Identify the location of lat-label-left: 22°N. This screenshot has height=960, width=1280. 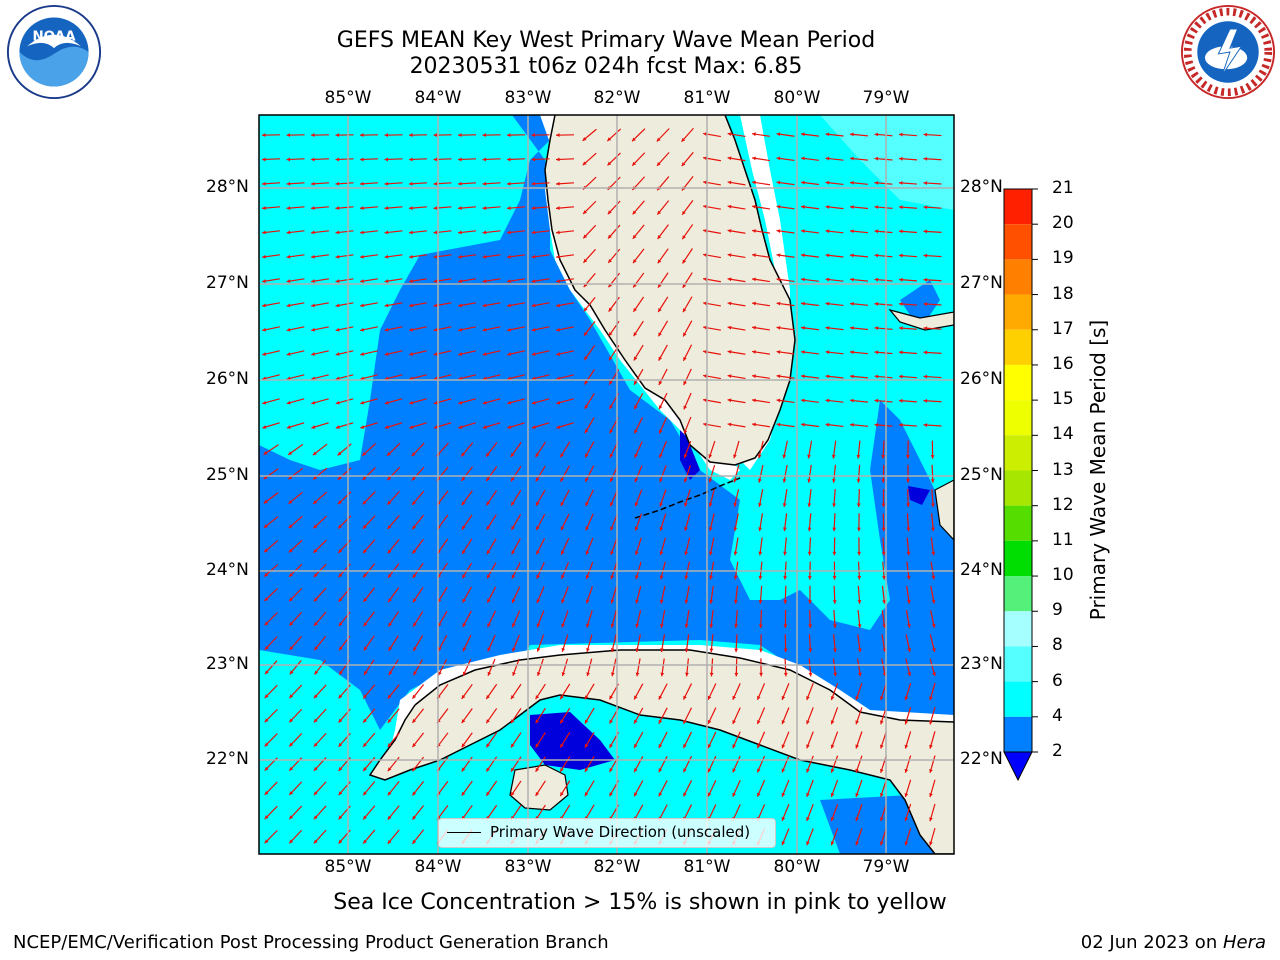
(227, 759).